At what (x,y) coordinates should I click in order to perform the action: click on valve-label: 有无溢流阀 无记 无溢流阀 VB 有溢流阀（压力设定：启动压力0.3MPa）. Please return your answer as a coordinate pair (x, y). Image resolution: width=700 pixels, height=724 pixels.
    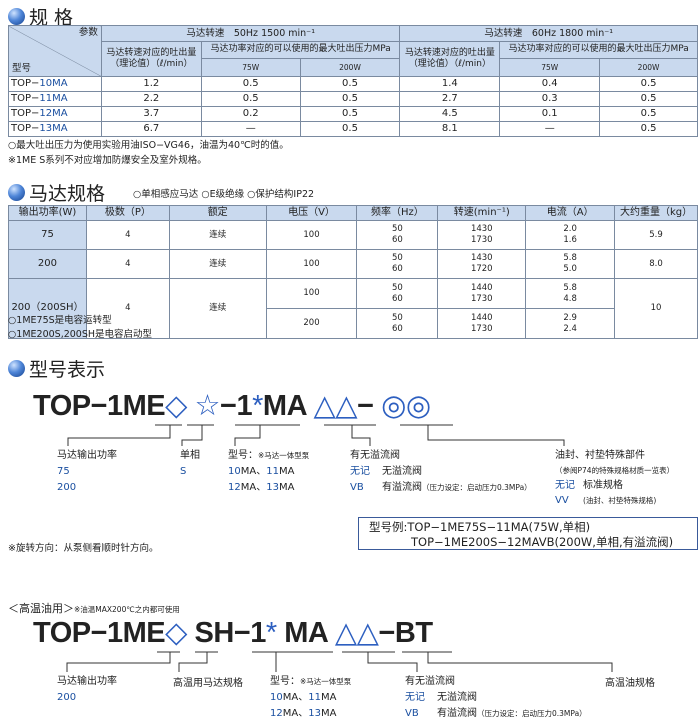
    Looking at the image, I should click on (441, 471).